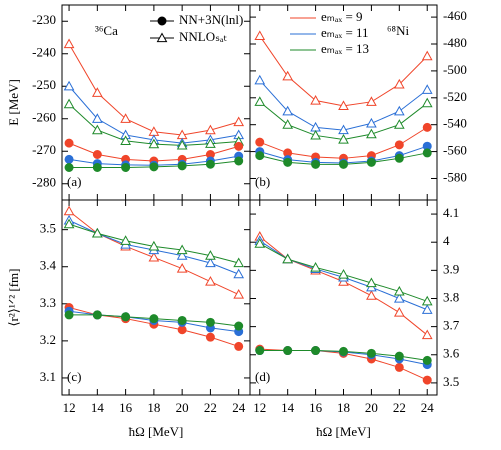 The width and height of the screenshot is (501, 450). Describe the element at coordinates (262, 181) in the screenshot. I see `panel-label: (b)` at that location.